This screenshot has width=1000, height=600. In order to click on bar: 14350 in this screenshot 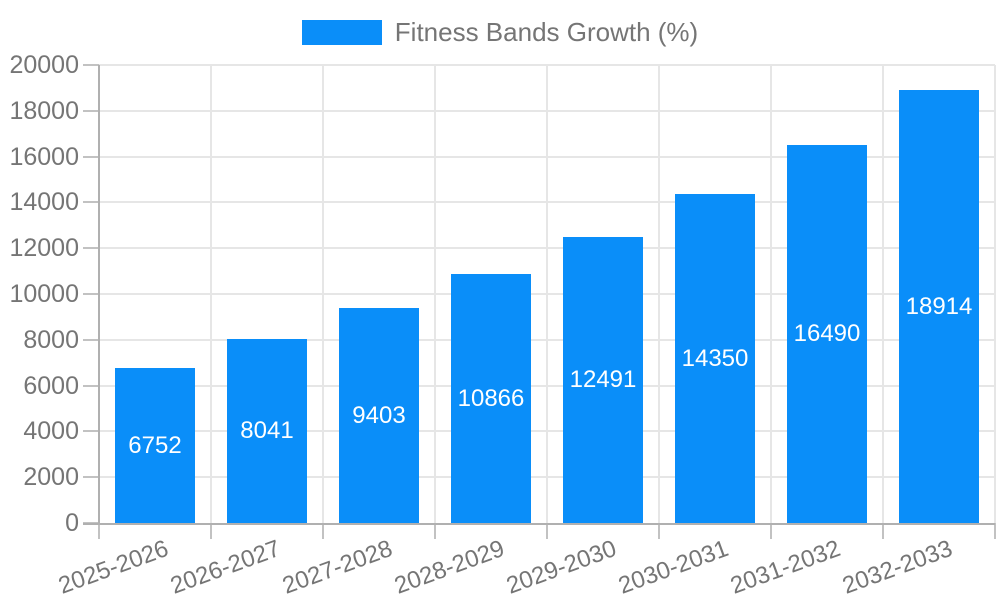, I will do `click(715, 358)`.